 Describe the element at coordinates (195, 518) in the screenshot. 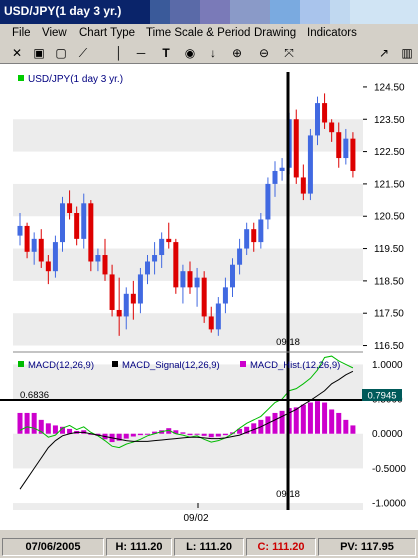

I see `x-axis-label: 09/02` at that location.